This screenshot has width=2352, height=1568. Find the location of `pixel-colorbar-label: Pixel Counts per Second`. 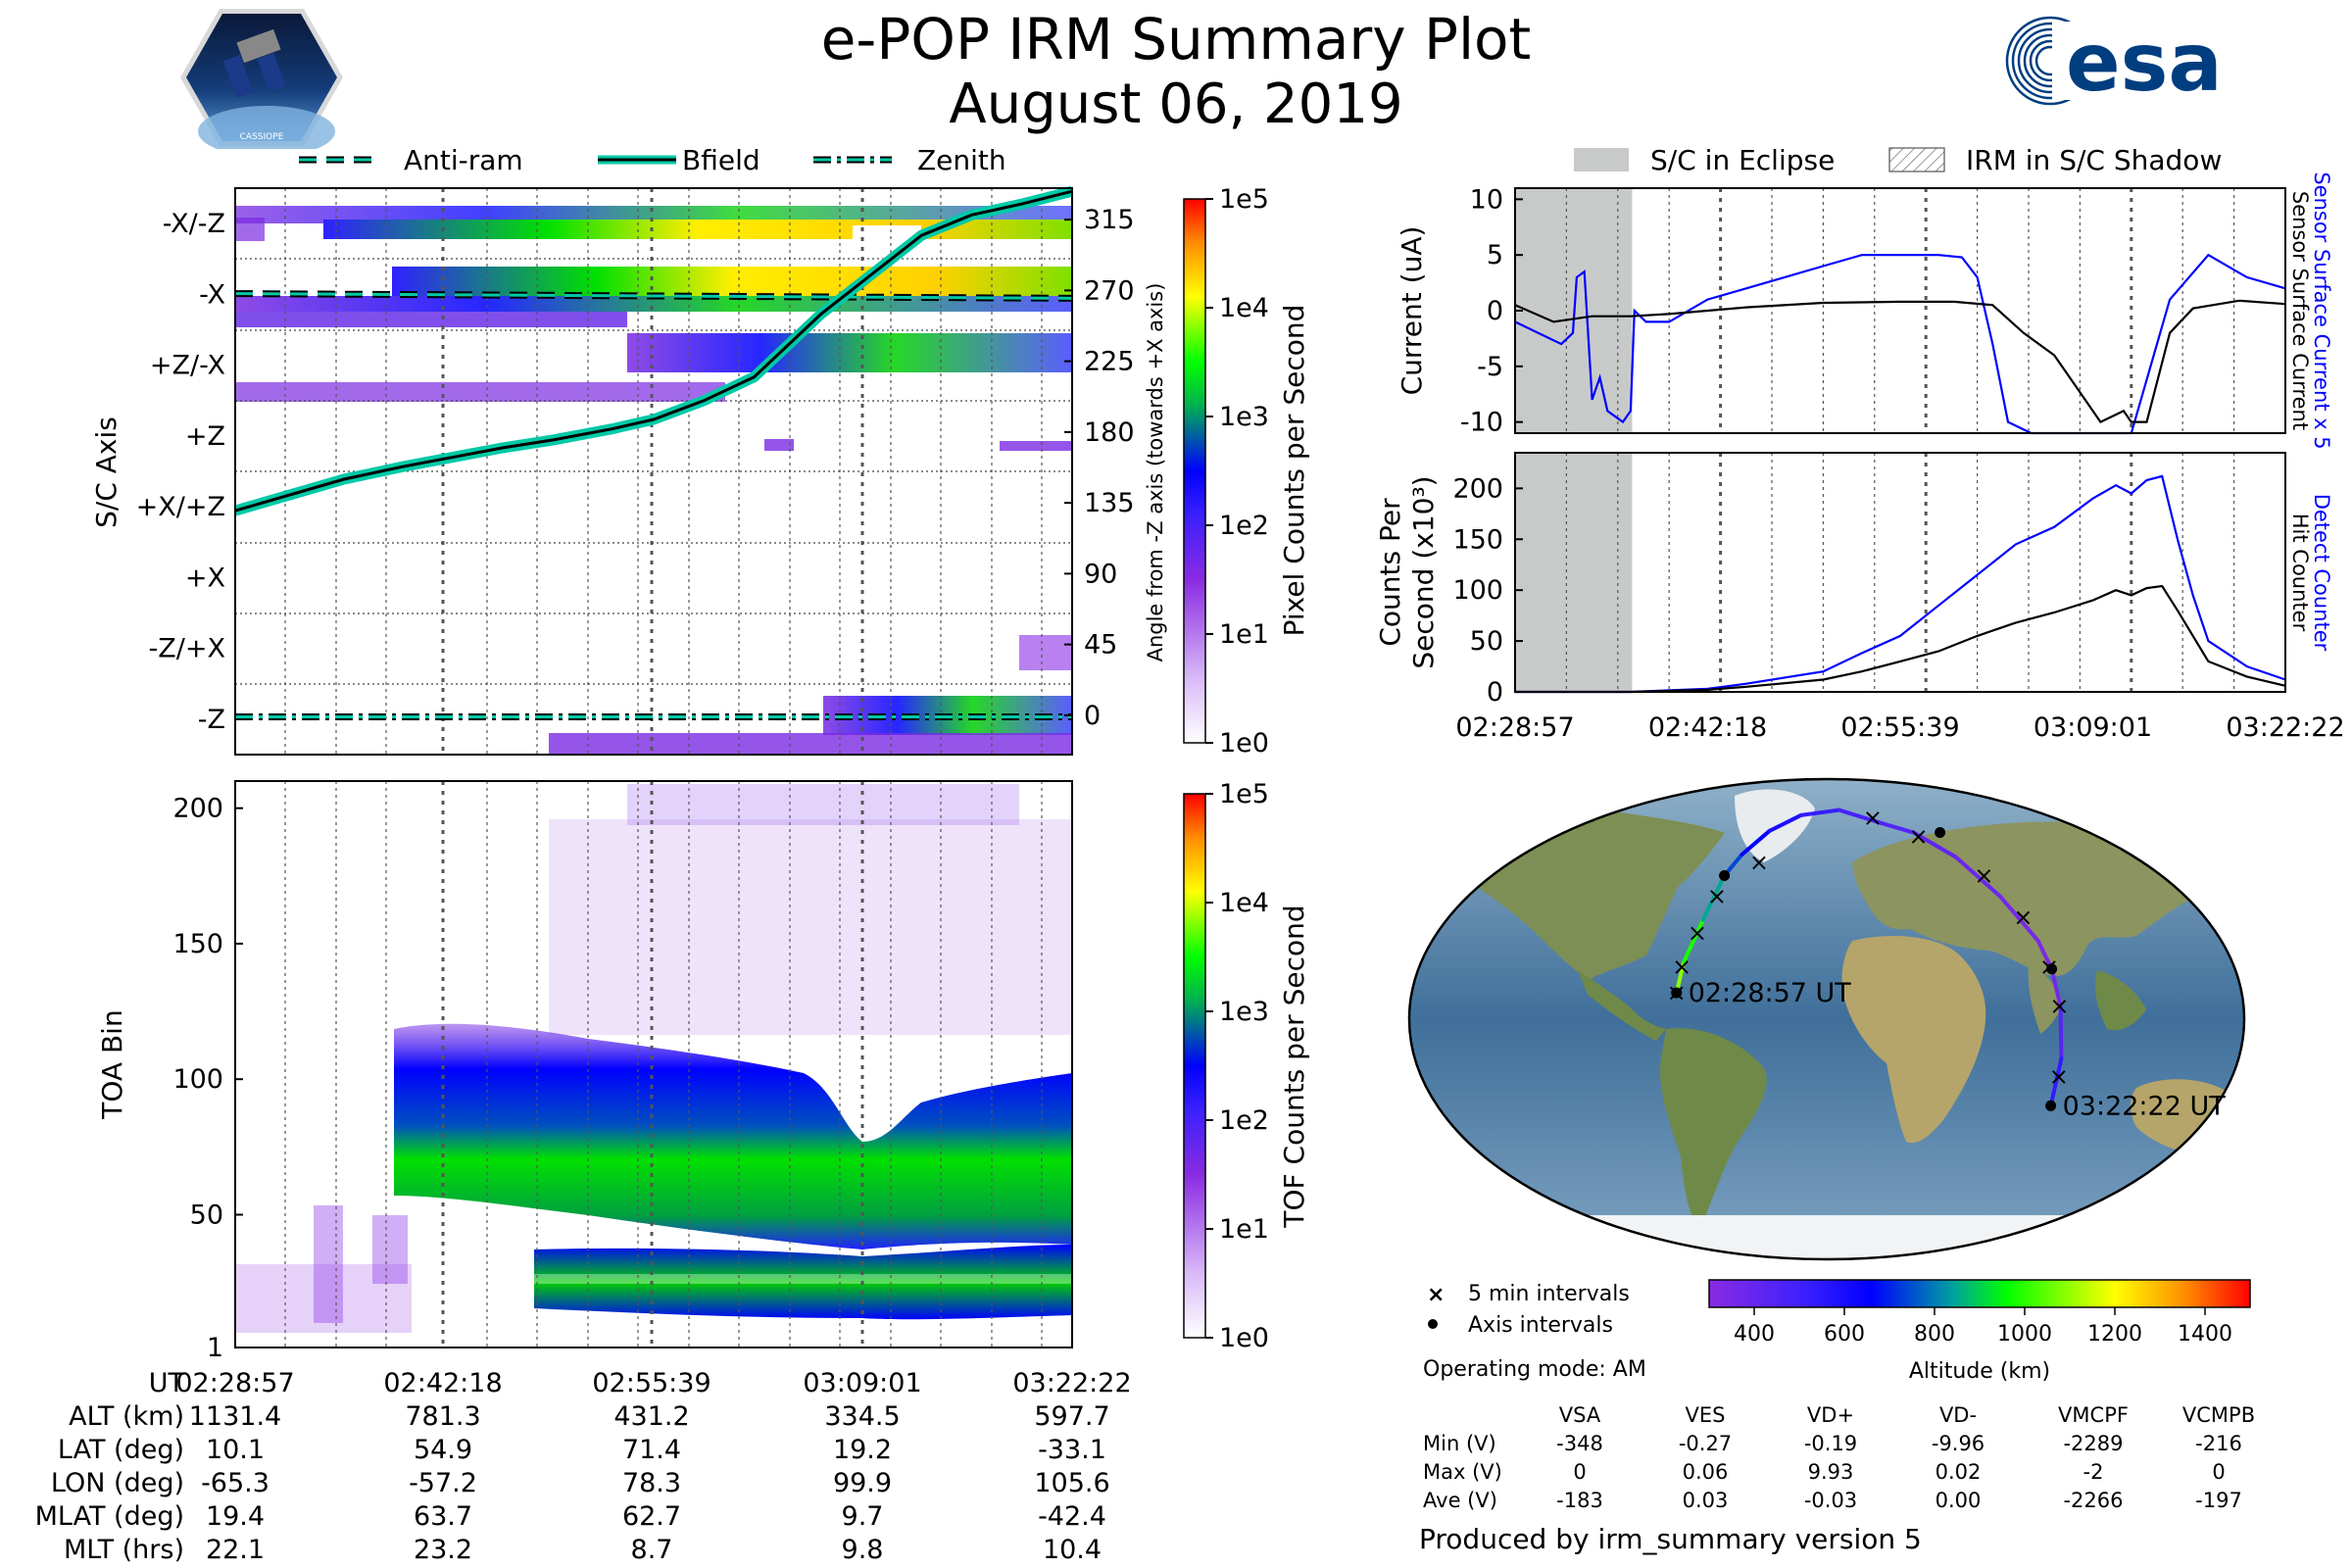

pixel-colorbar-label: Pixel Counts per Second is located at coordinates (1294, 471).